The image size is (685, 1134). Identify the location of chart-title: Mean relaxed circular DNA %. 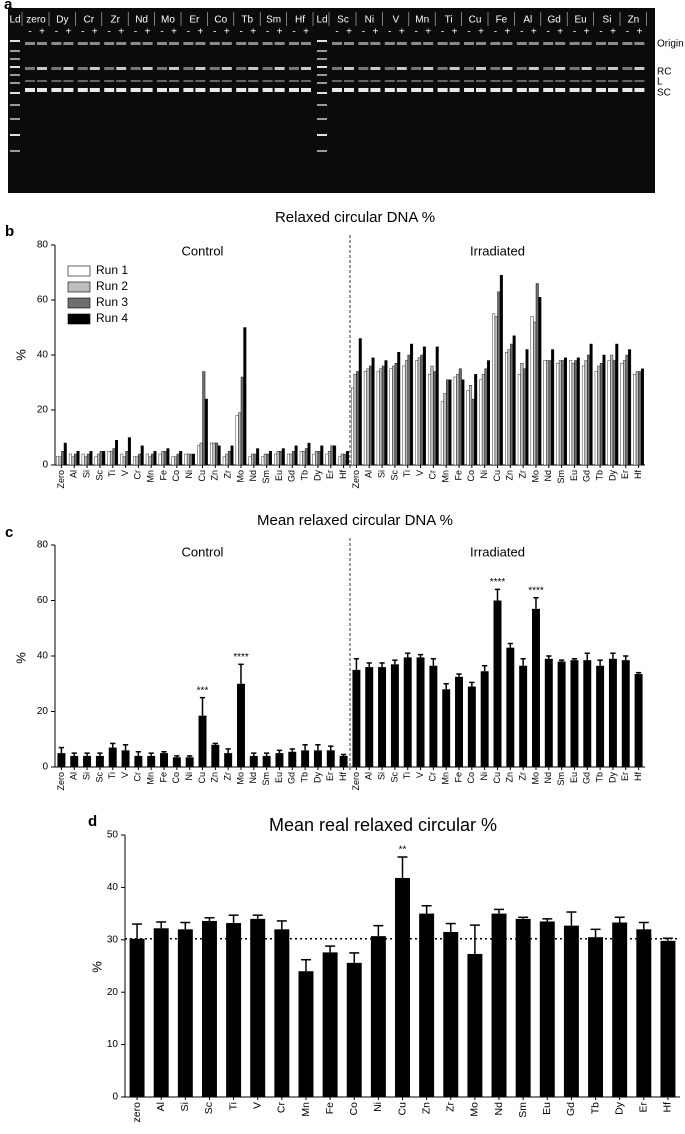
(355, 520).